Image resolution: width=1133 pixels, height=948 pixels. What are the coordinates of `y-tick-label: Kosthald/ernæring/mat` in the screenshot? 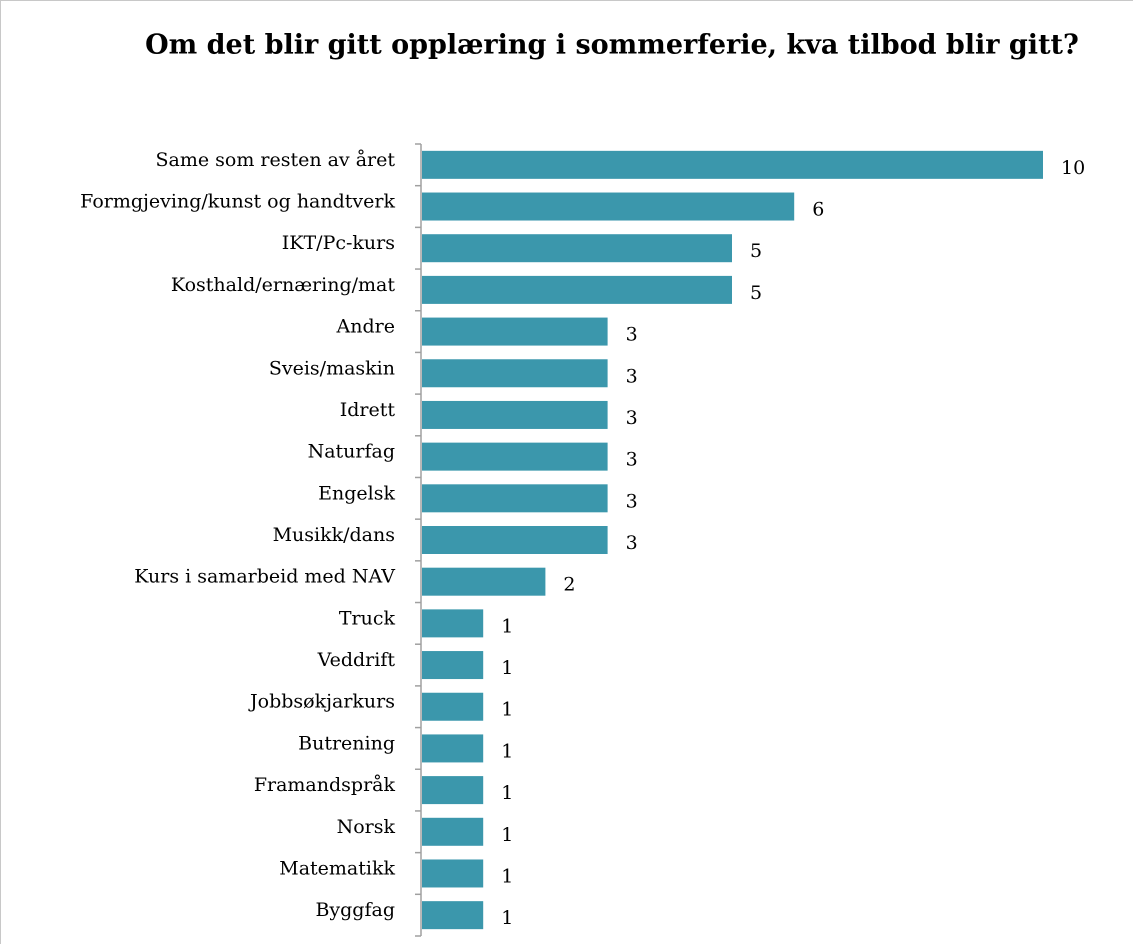 It's located at (283, 285).